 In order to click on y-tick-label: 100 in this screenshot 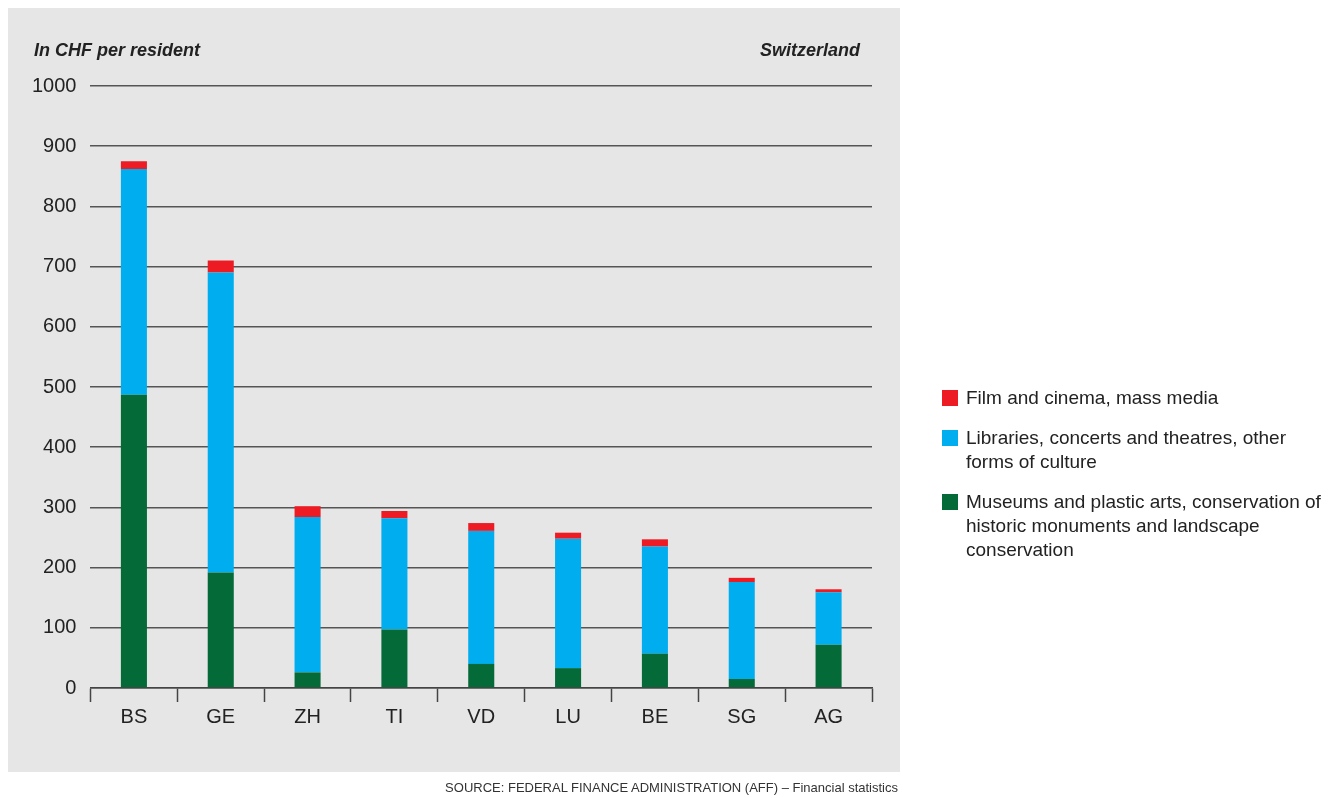, I will do `click(60, 626)`.